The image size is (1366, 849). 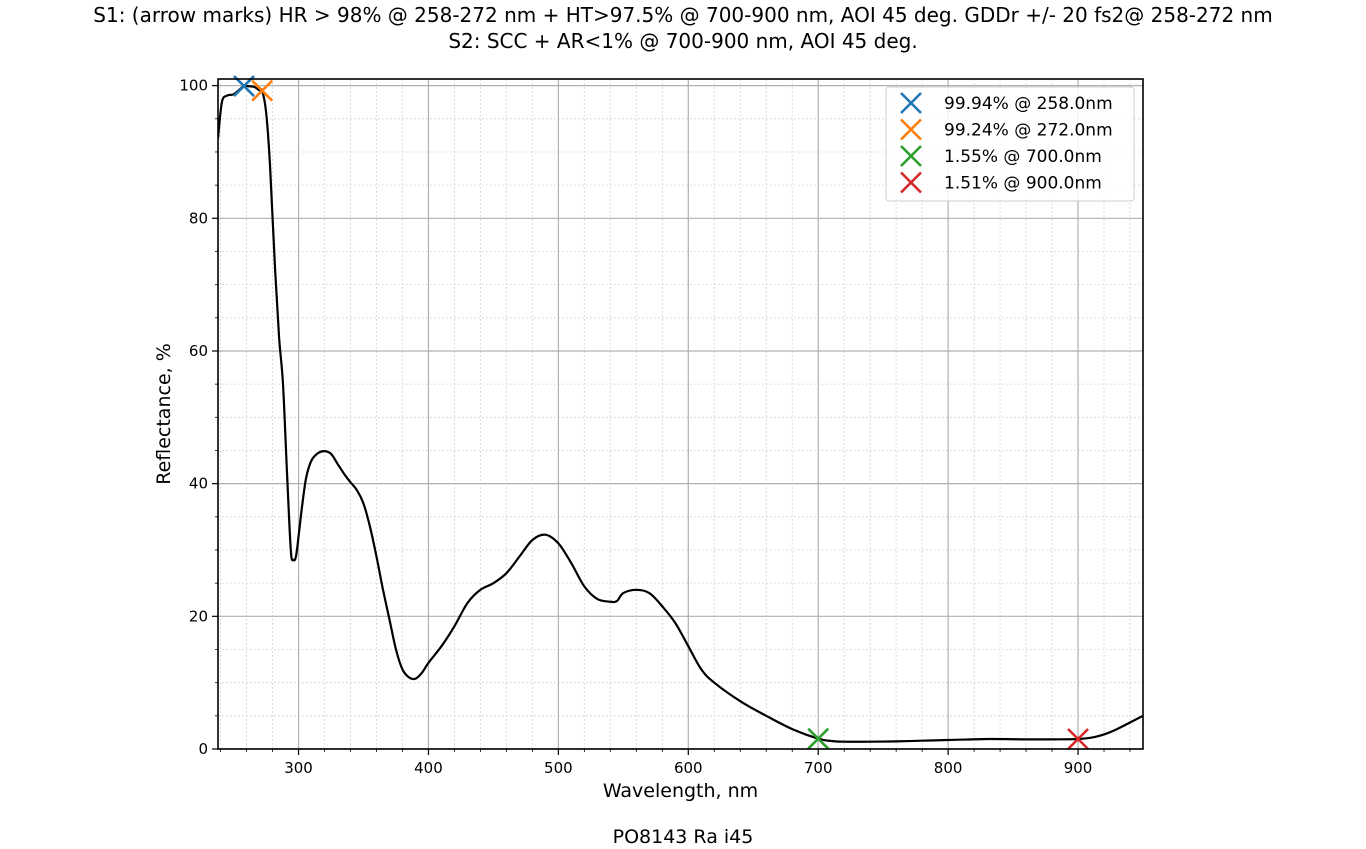 What do you see at coordinates (688, 768) in the screenshot?
I see `x-tick-label: 600` at bounding box center [688, 768].